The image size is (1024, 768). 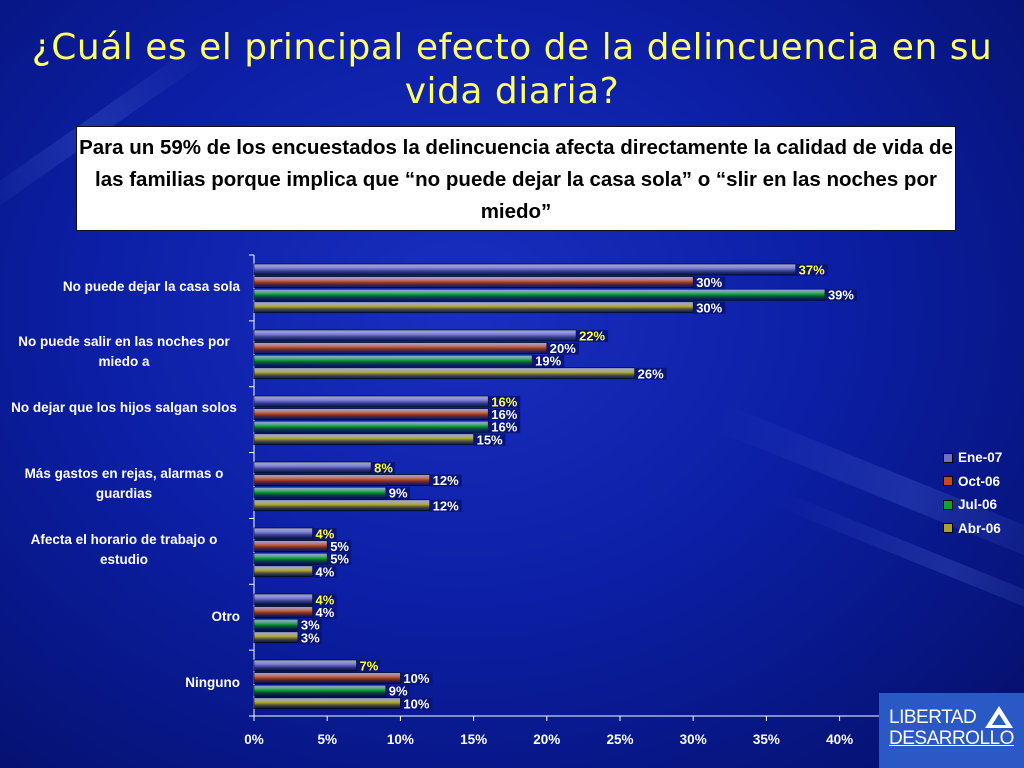 What do you see at coordinates (693, 739) in the screenshot?
I see `x-tick-label: 30%` at bounding box center [693, 739].